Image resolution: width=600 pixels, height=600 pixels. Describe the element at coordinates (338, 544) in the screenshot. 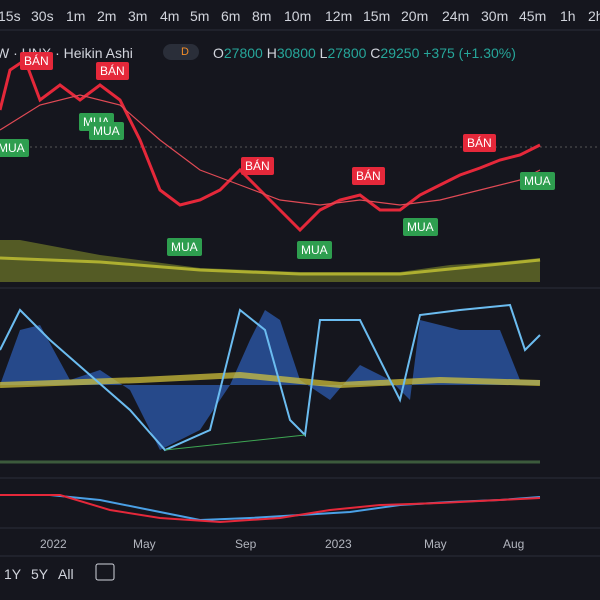

I see `x-axis-label: 2023` at that location.